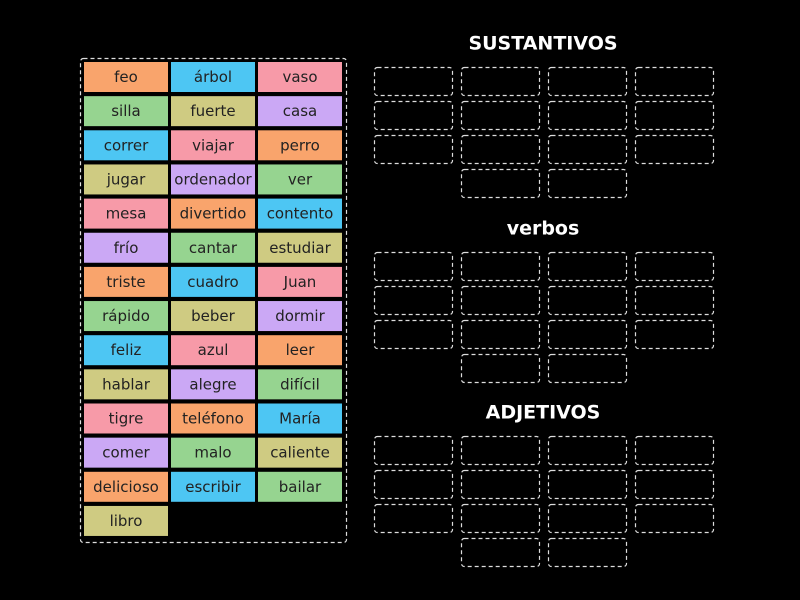 This screenshot has height=600, width=800. I want to click on word-label: caliente, so click(300, 453).